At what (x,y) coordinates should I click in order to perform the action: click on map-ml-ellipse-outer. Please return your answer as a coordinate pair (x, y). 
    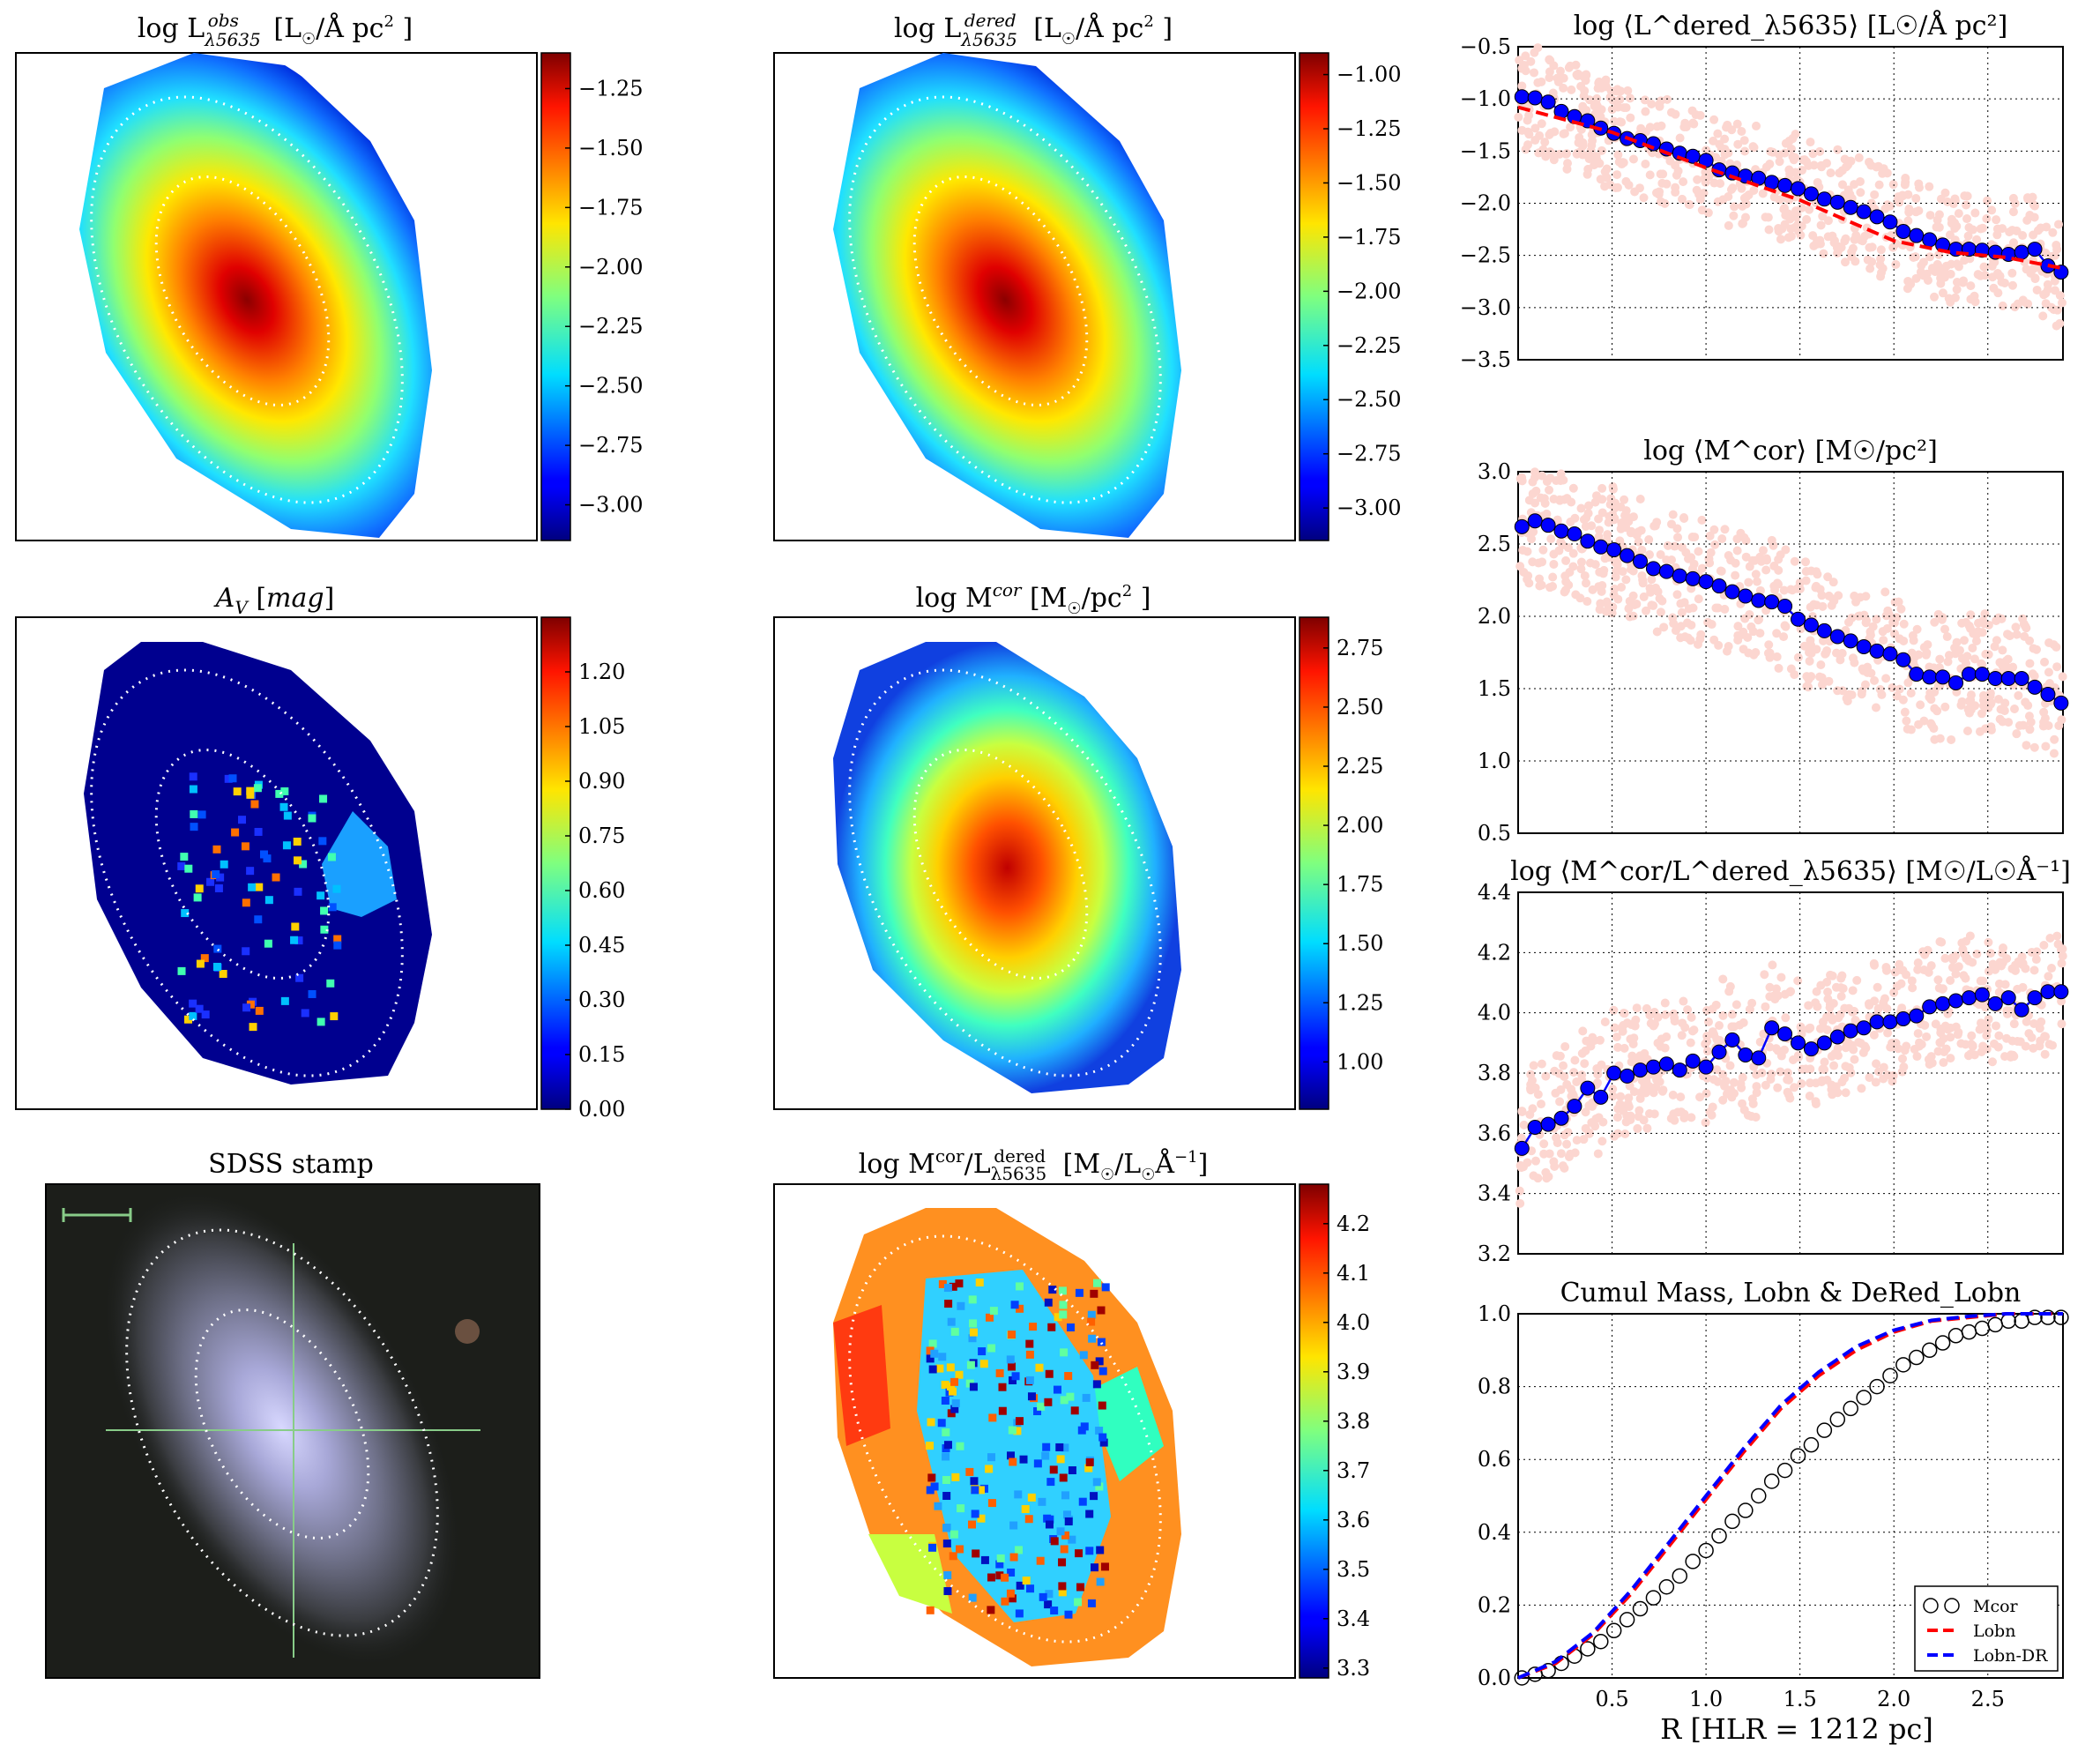
    Looking at the image, I should click on (1005, 1439).